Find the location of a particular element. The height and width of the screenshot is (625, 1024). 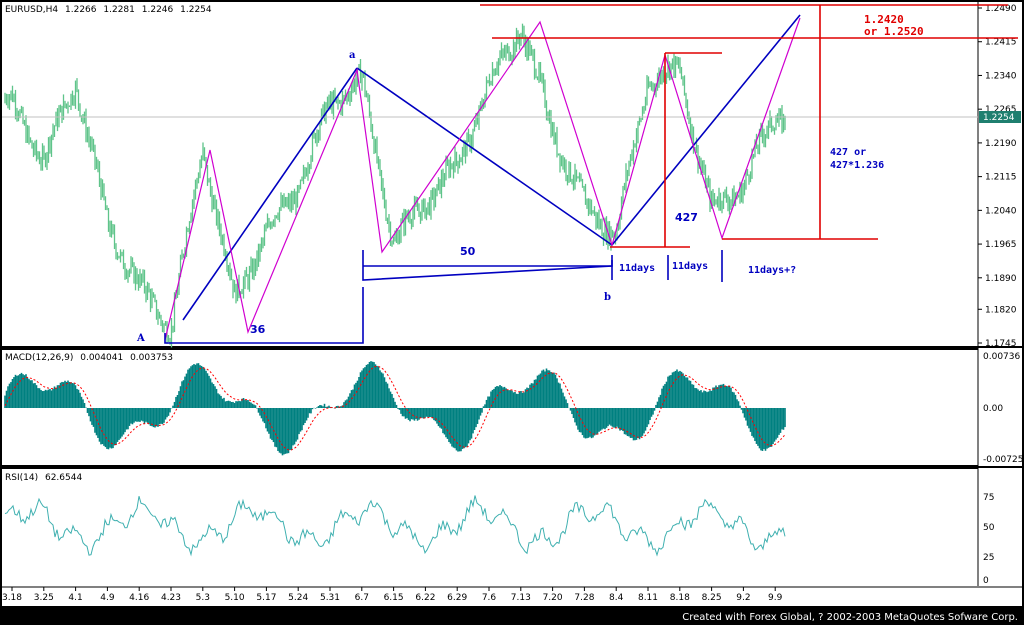

label-50: 50 is located at coordinates (468, 251).